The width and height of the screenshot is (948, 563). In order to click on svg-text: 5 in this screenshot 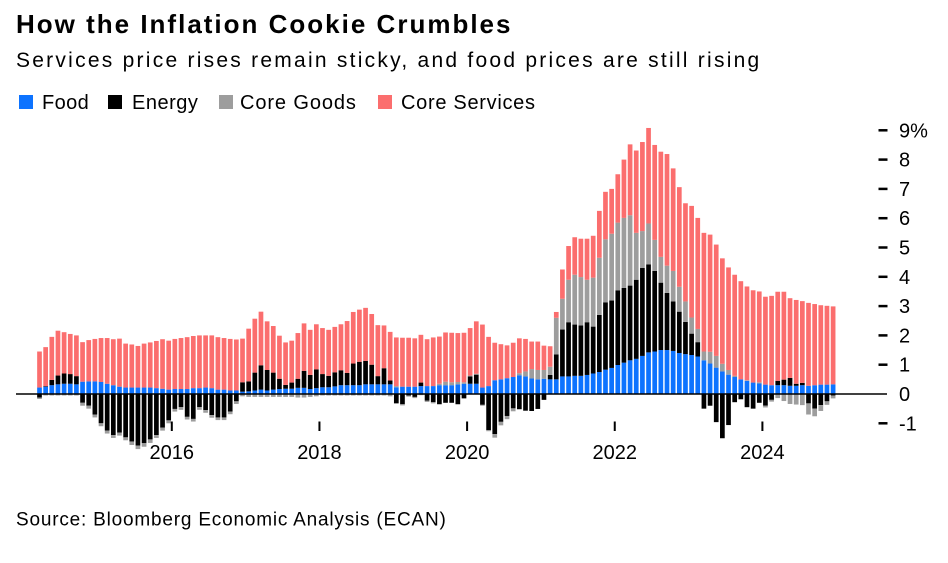, I will do `click(904, 249)`.